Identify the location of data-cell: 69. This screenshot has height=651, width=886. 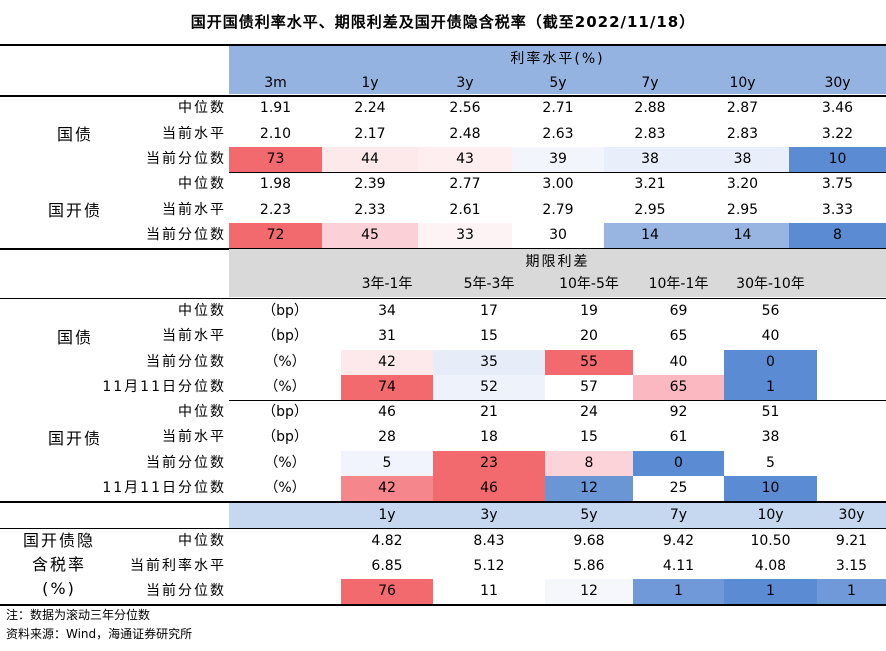
(678, 311).